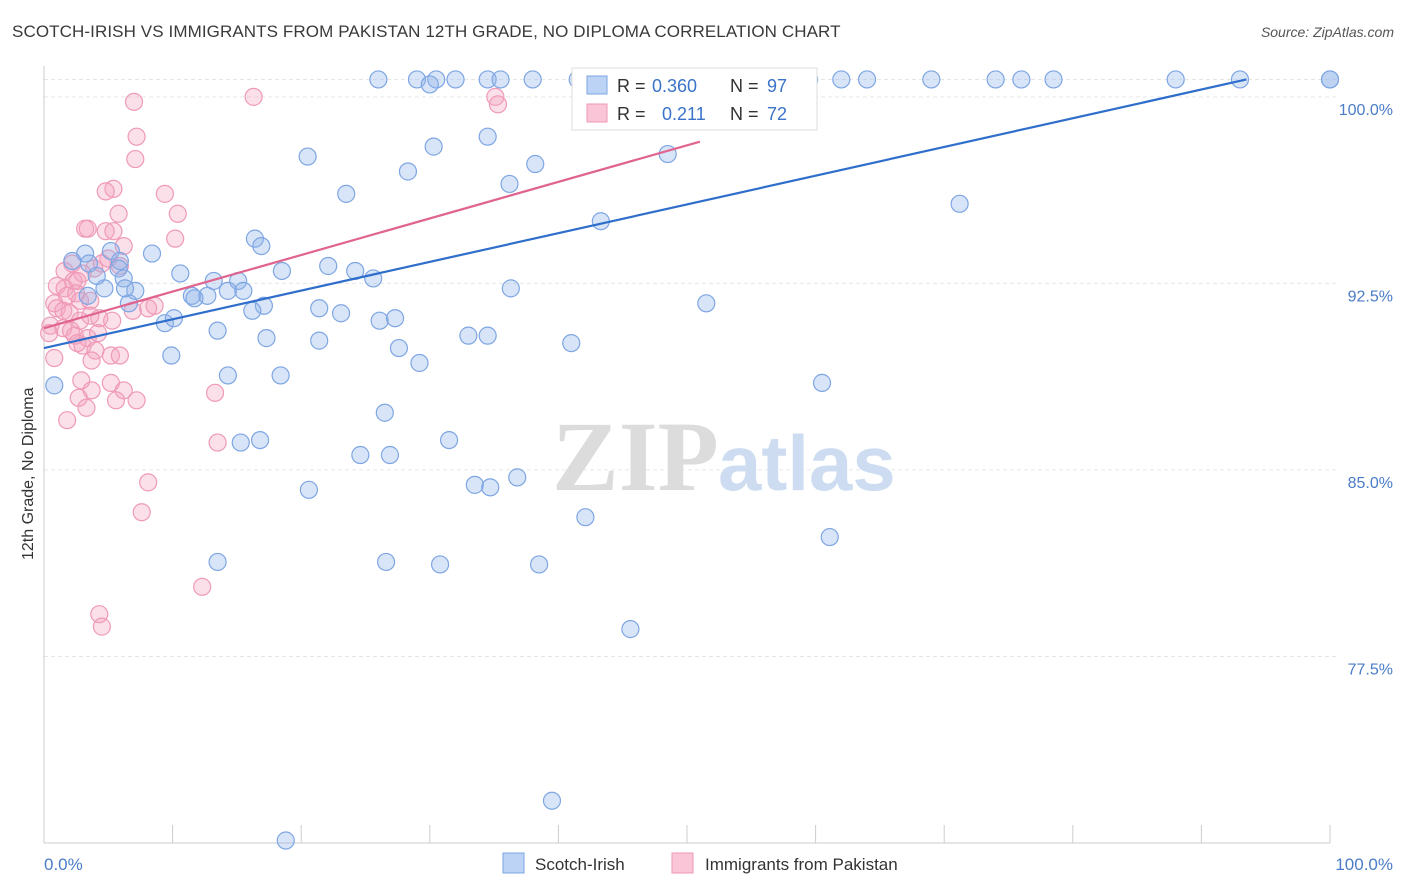  What do you see at coordinates (372, 235) in the screenshot?
I see `pakistan-trend-line` at bounding box center [372, 235].